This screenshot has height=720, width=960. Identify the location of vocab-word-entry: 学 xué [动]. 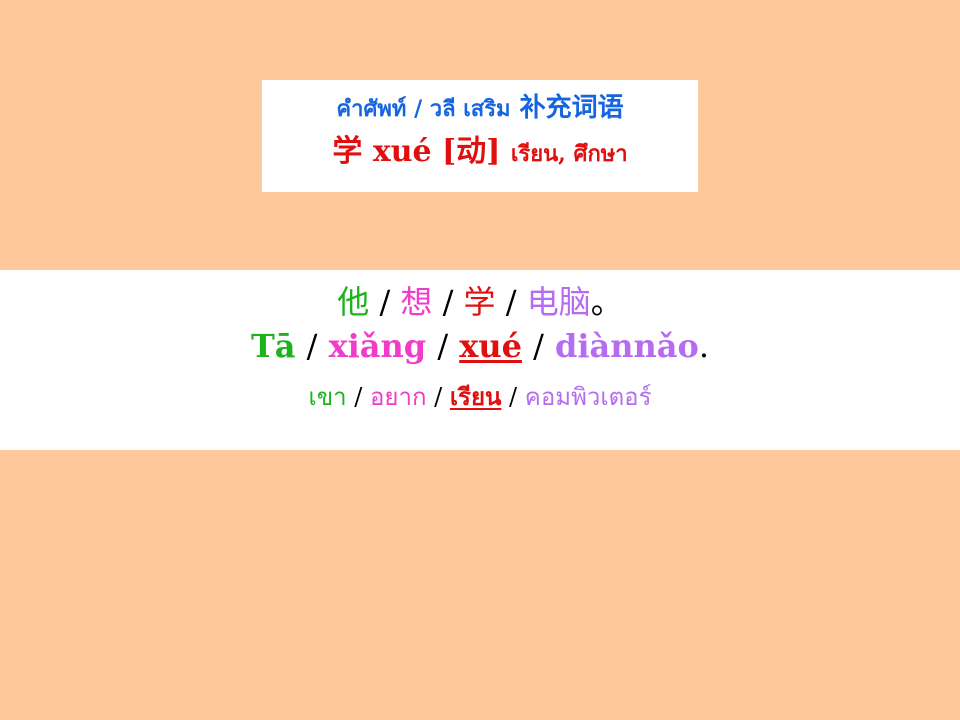
(416, 151).